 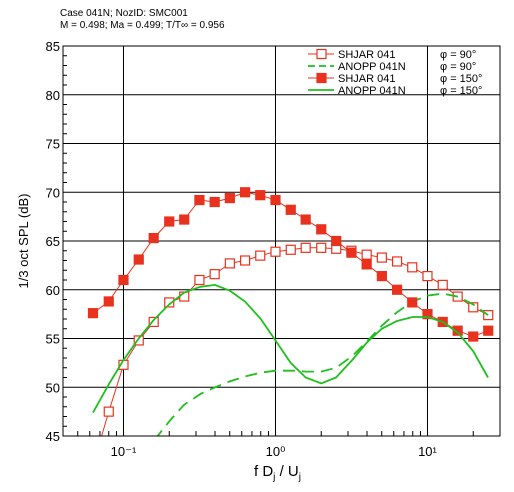 I want to click on y-tick-label: 85, so click(x=53, y=46).